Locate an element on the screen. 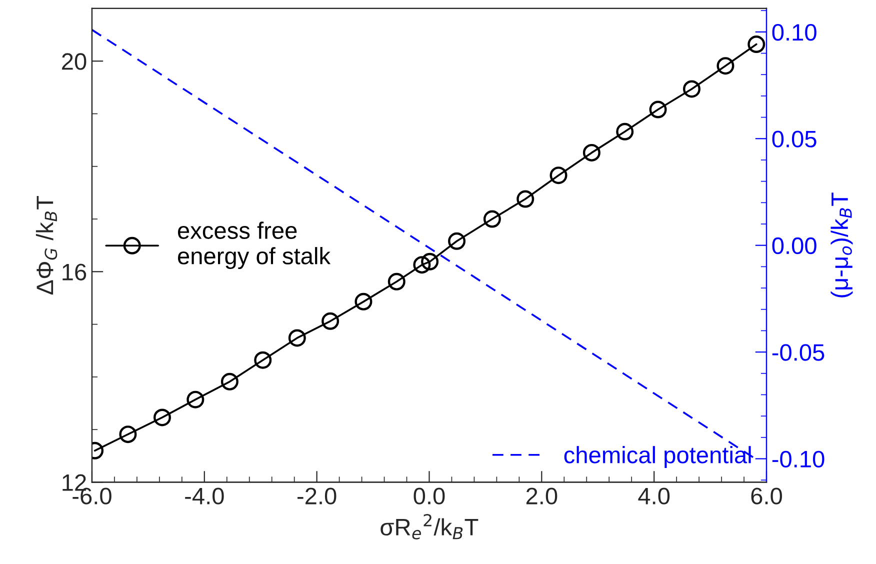 This screenshot has height=564, width=876. y-tick-label: 20 is located at coordinates (74, 61).